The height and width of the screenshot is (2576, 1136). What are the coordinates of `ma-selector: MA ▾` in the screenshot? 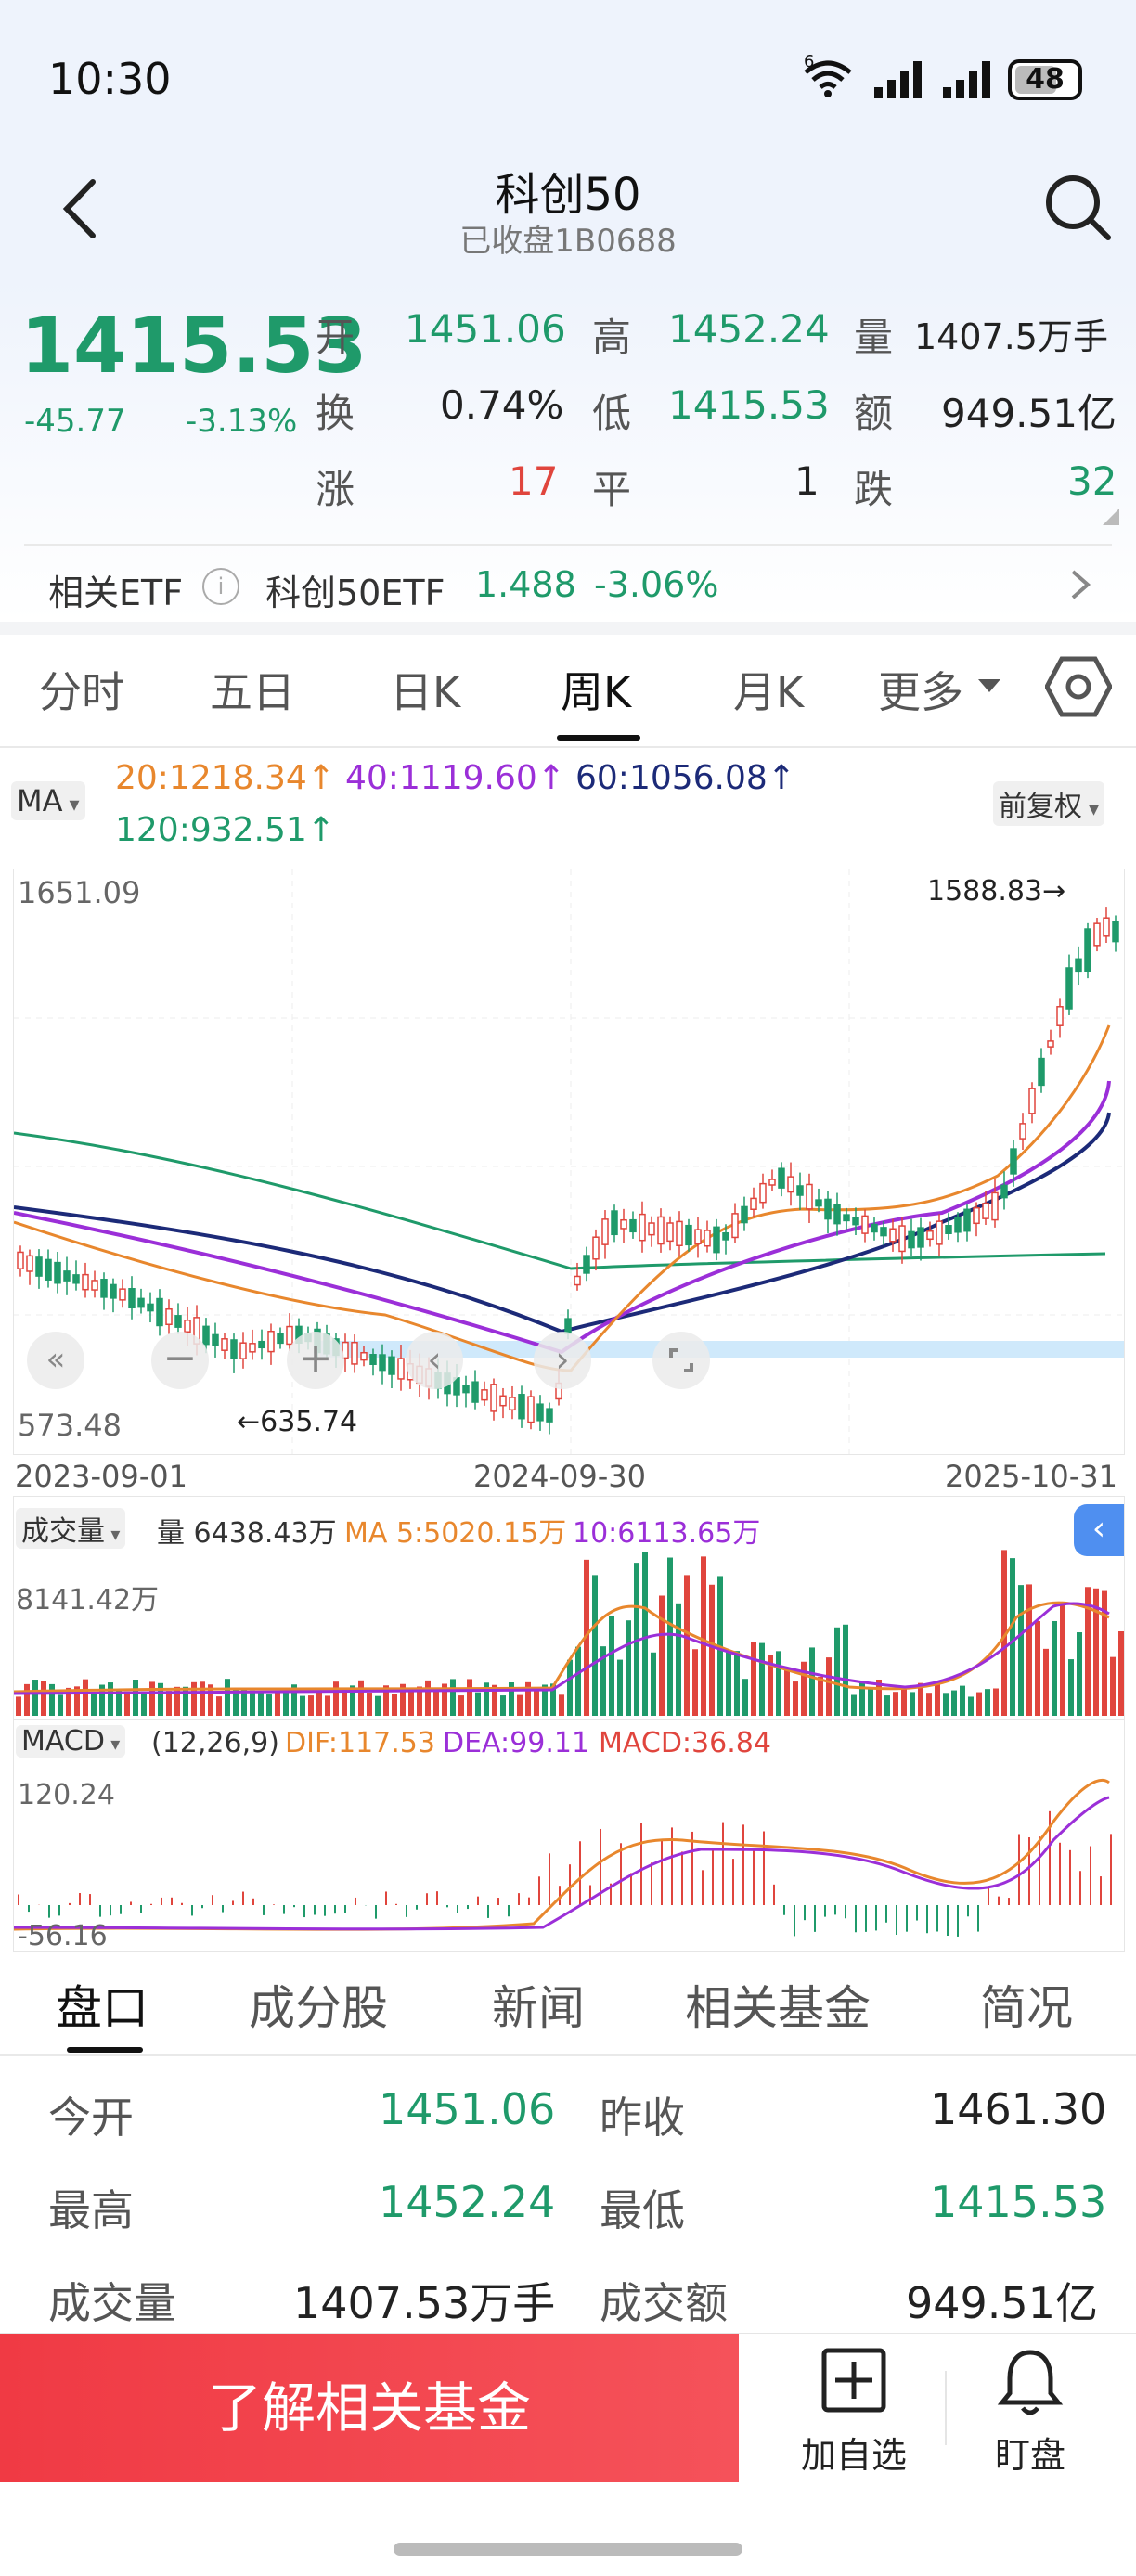 It's located at (48, 800).